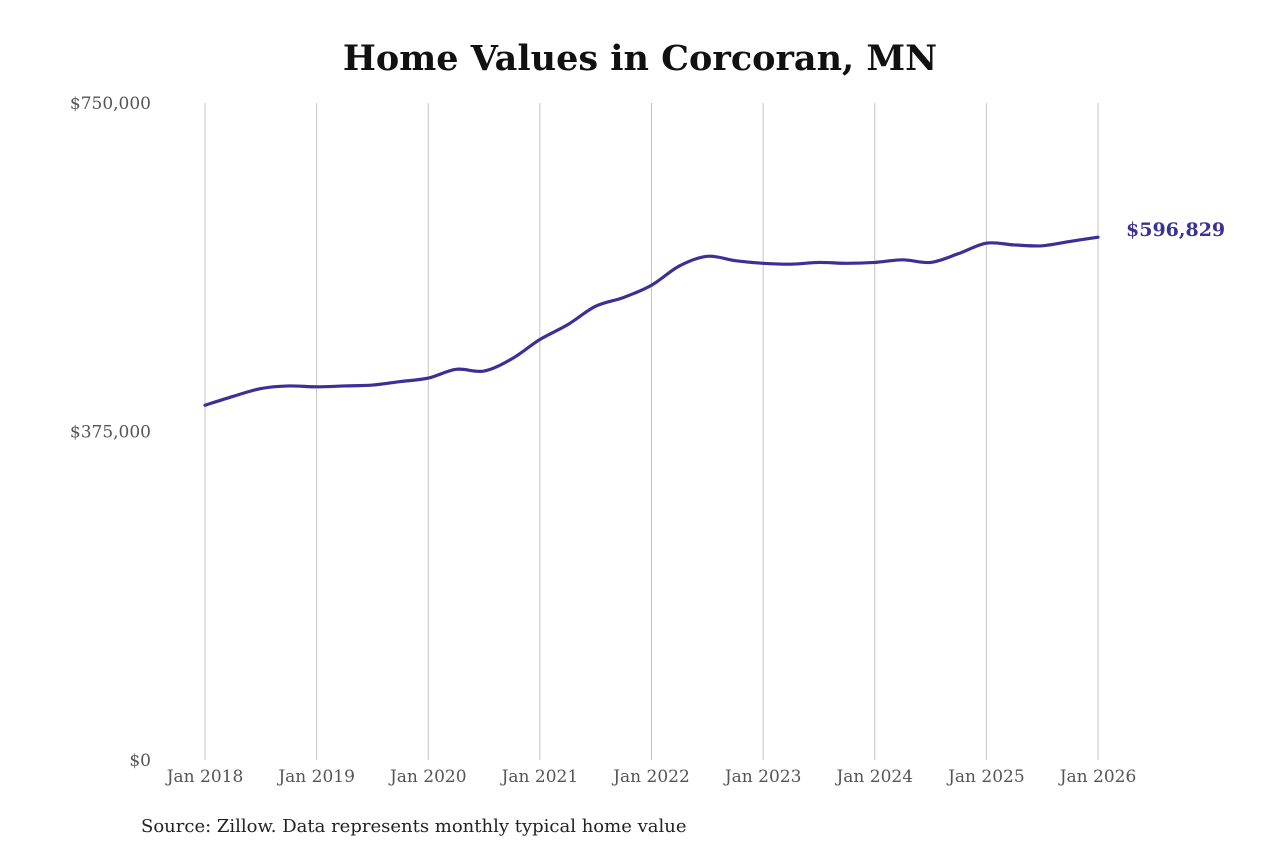 The width and height of the screenshot is (1280, 853). I want to click on end-value-label: $596,829, so click(1175, 230).